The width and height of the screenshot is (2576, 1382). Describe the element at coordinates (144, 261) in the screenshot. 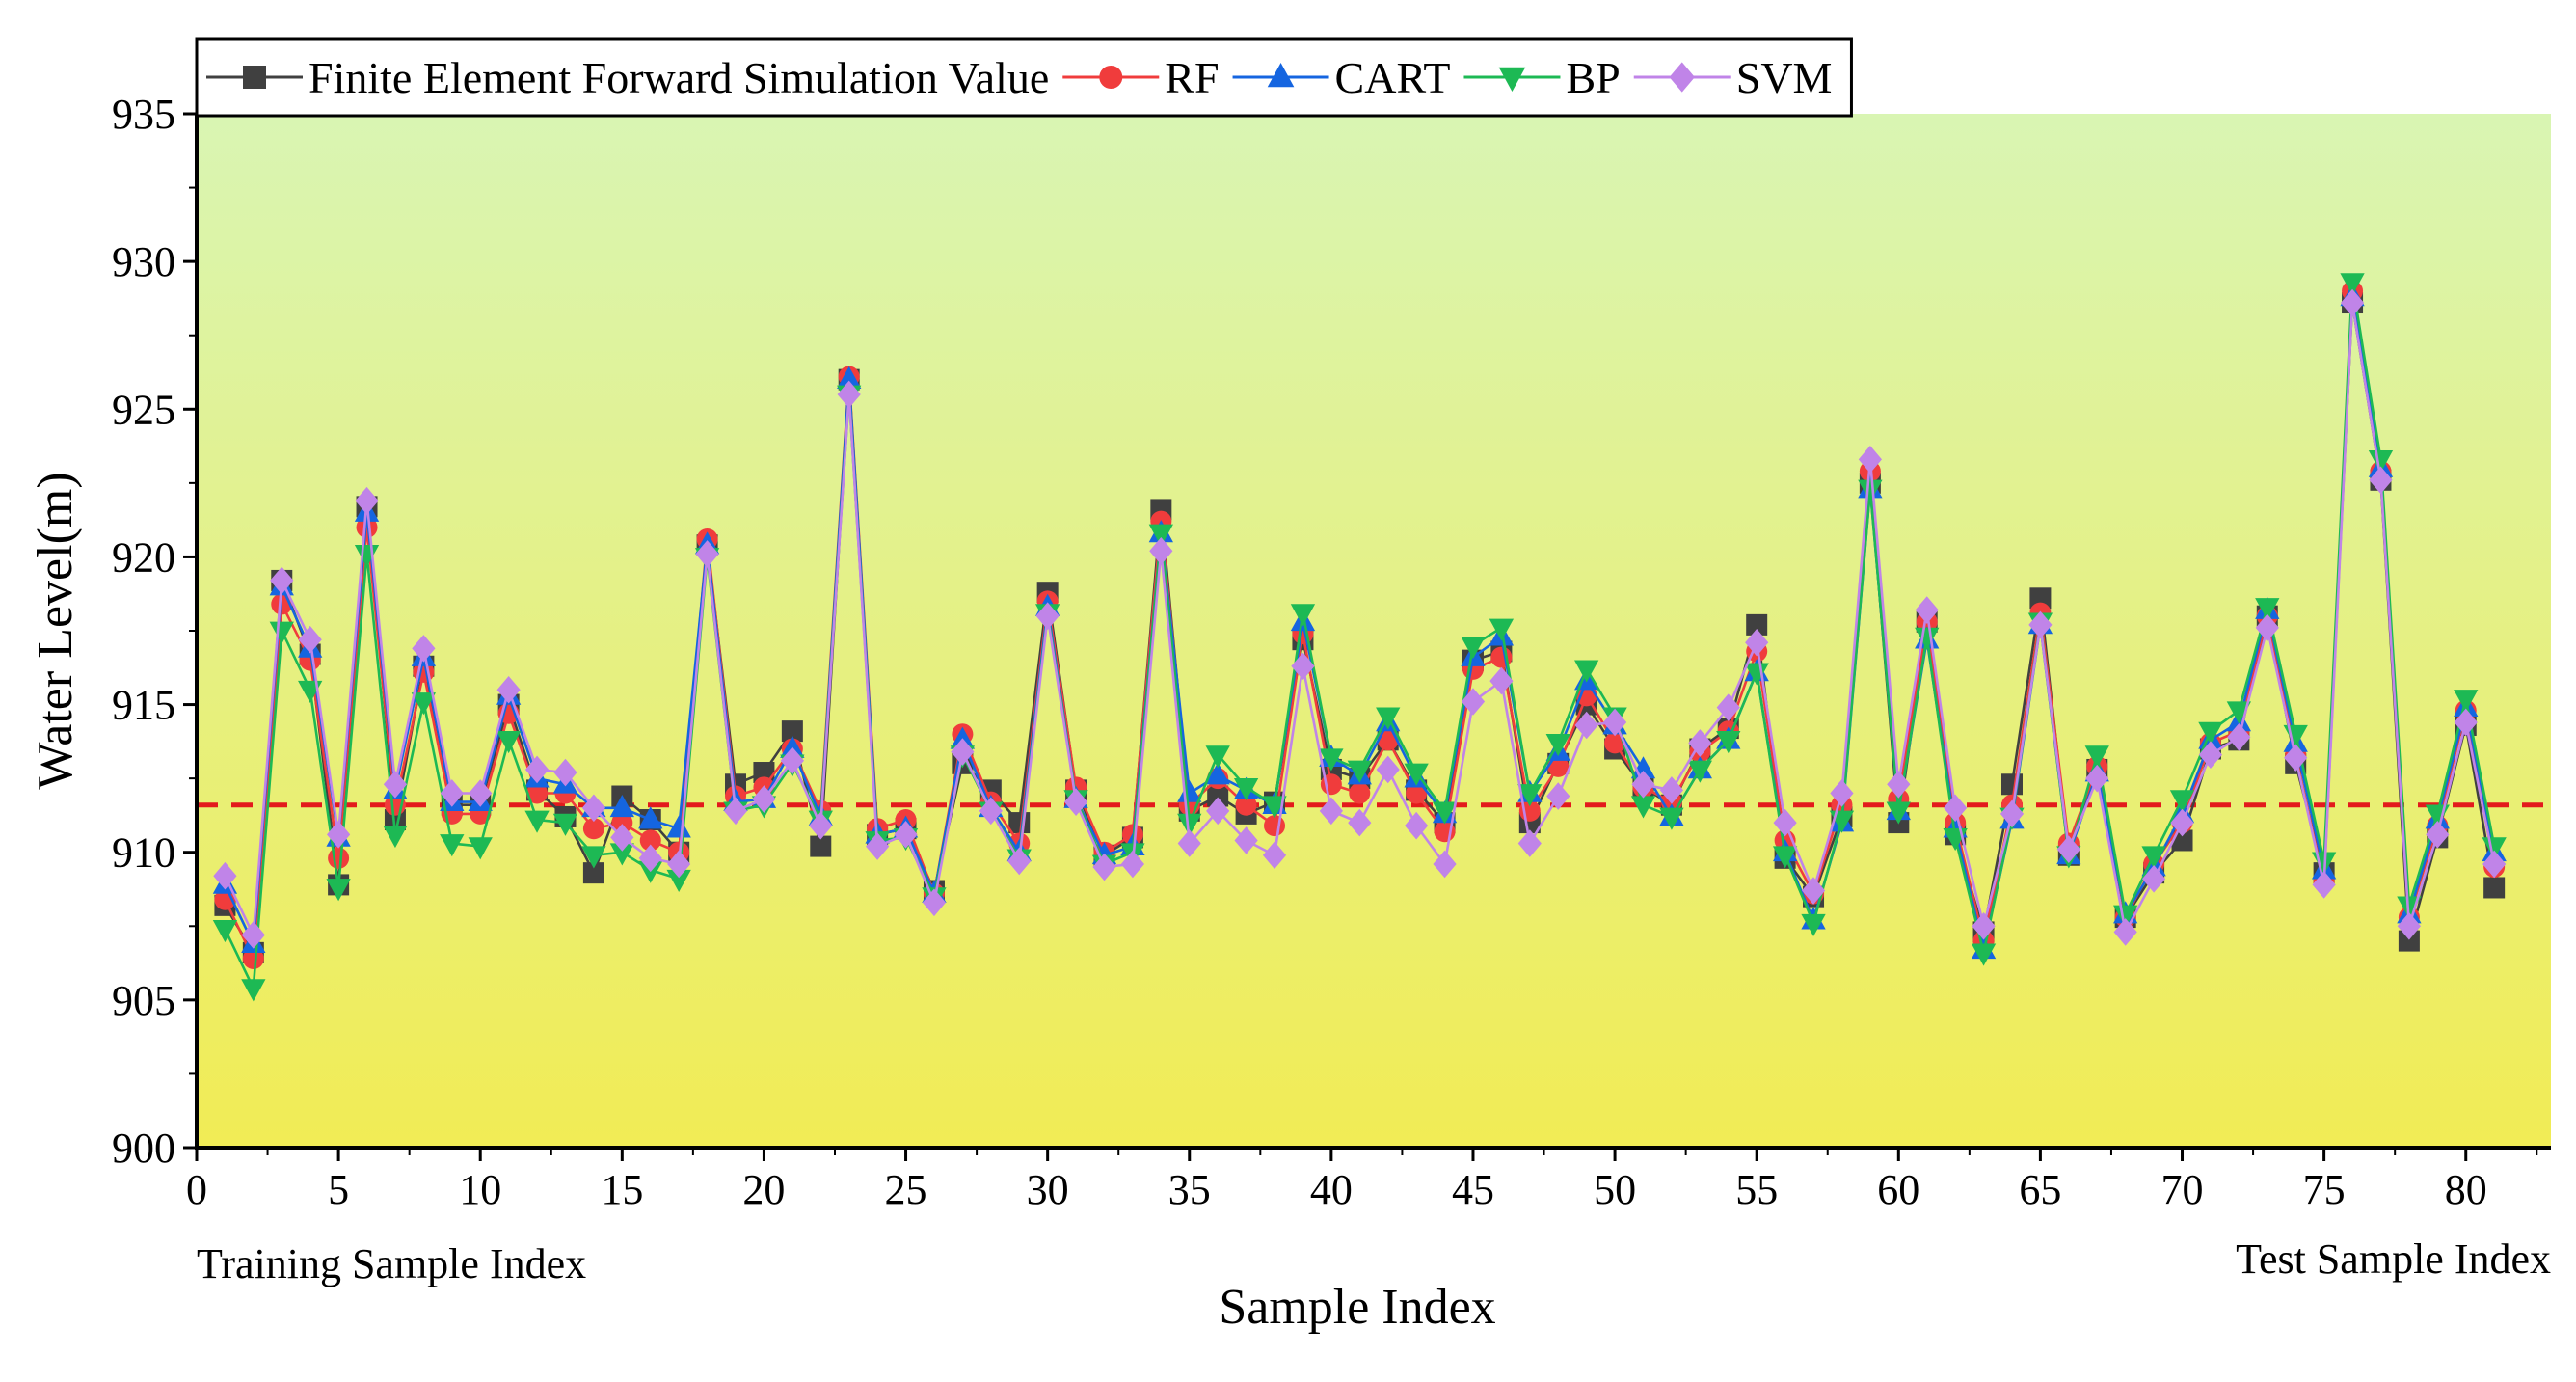

I see `y-tick-label: 930` at that location.